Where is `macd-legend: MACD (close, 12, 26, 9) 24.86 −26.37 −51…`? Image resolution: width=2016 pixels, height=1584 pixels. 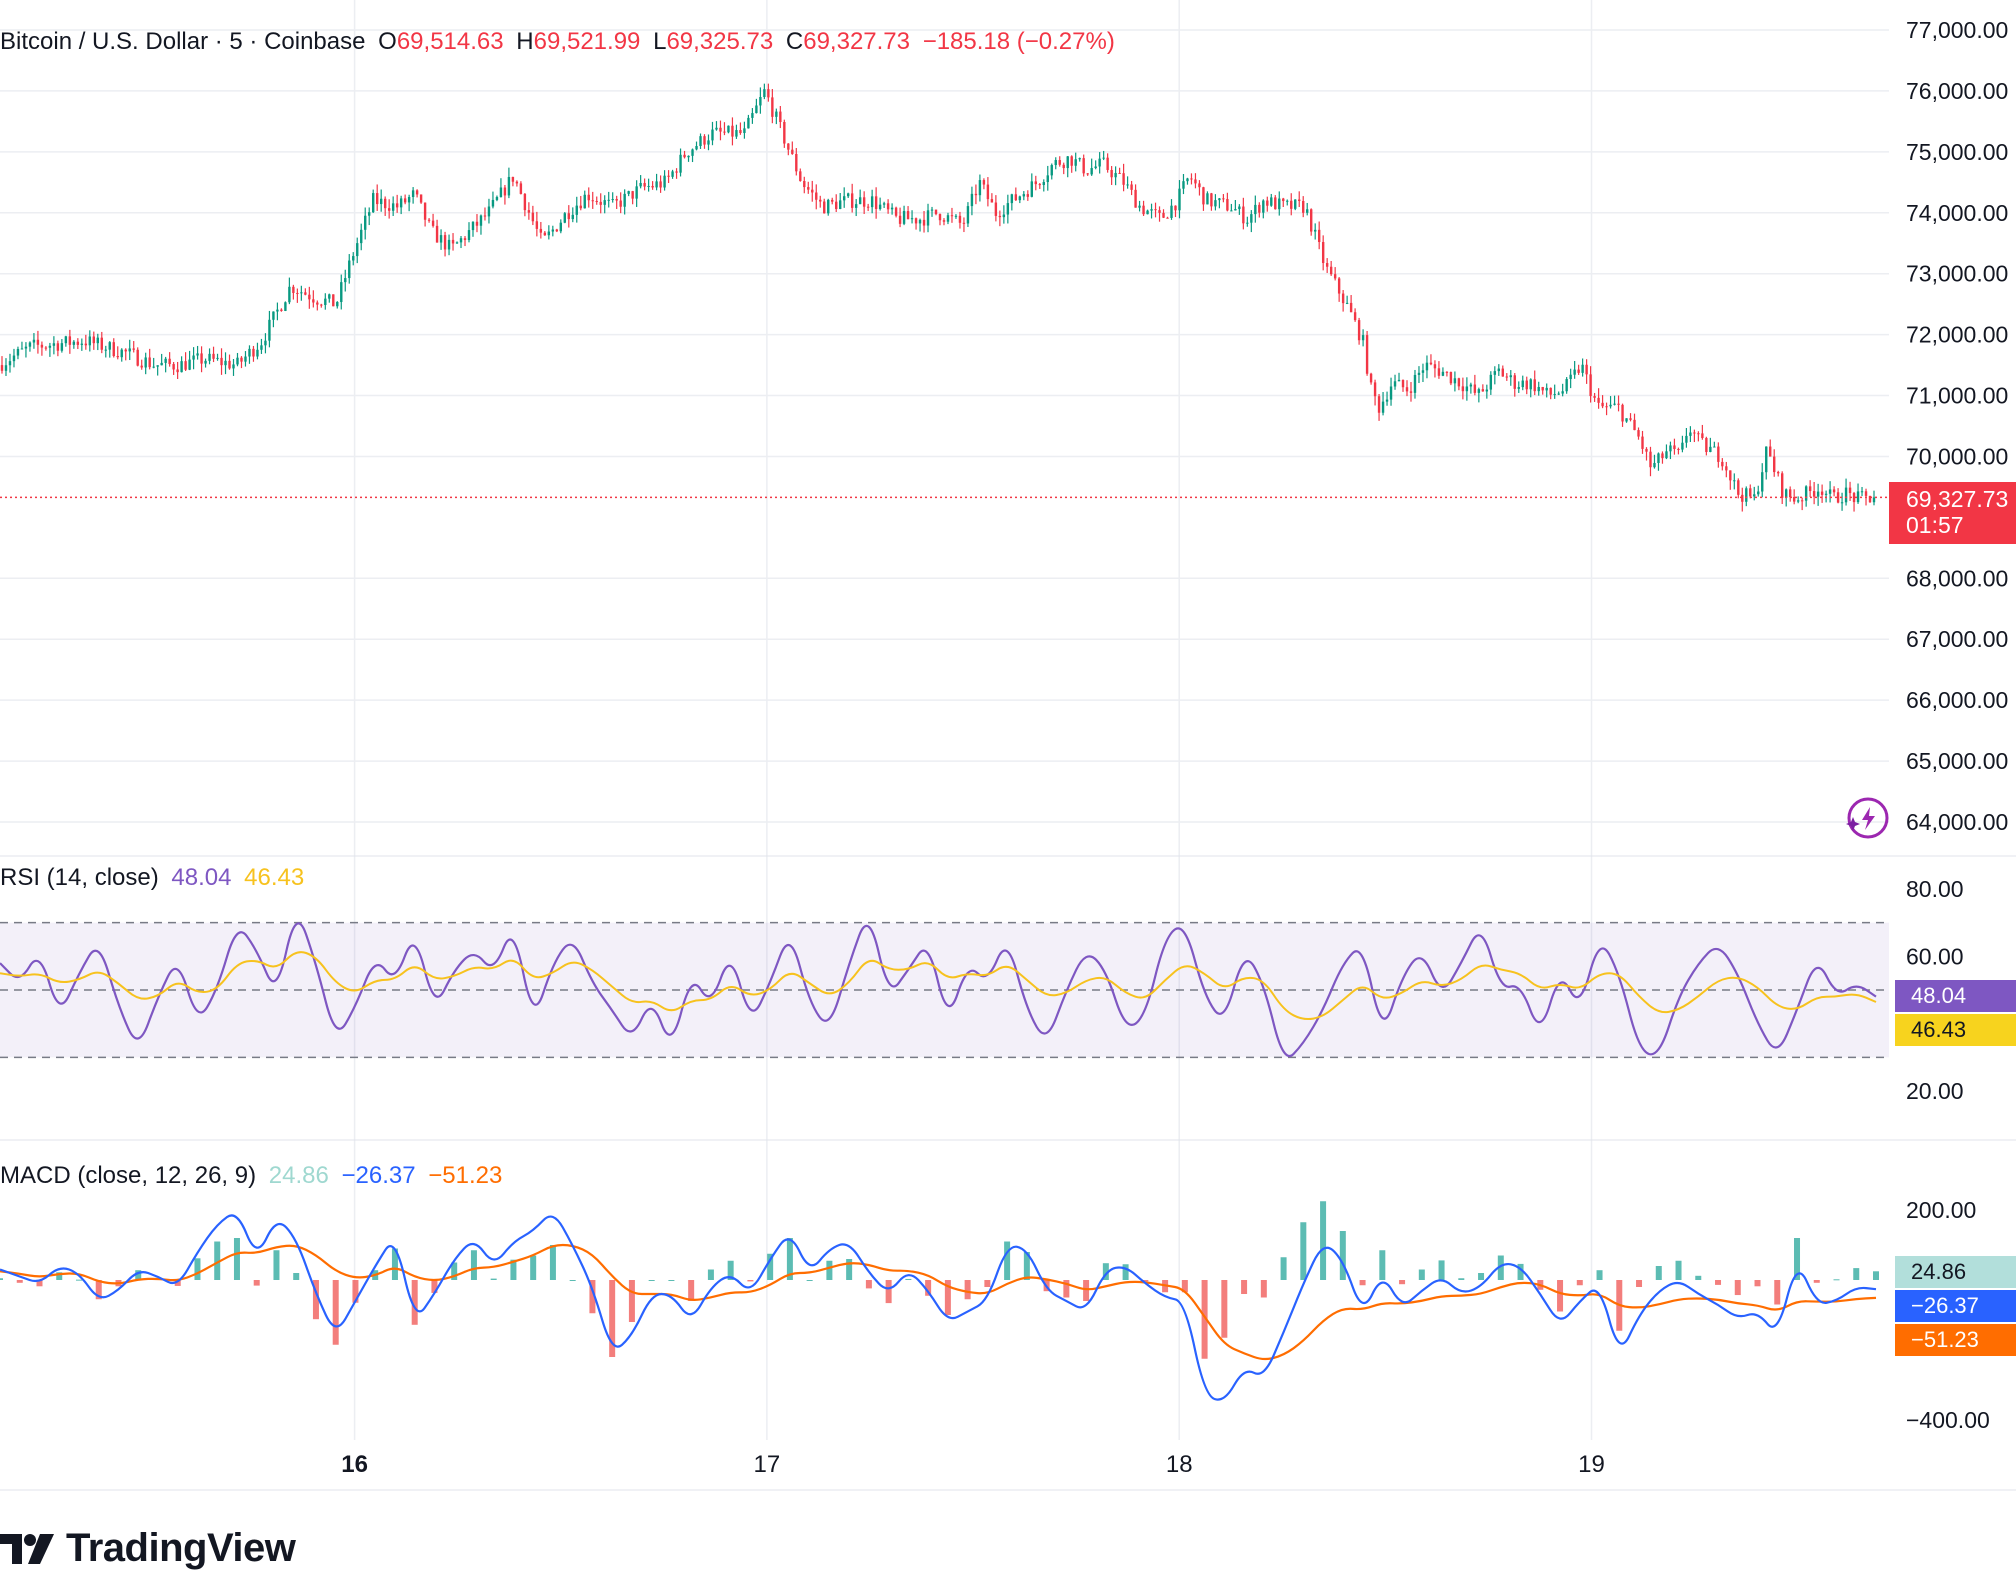 macd-legend: MACD (close, 12, 26, 9) 24.86 −26.37 −51… is located at coordinates (254, 1176).